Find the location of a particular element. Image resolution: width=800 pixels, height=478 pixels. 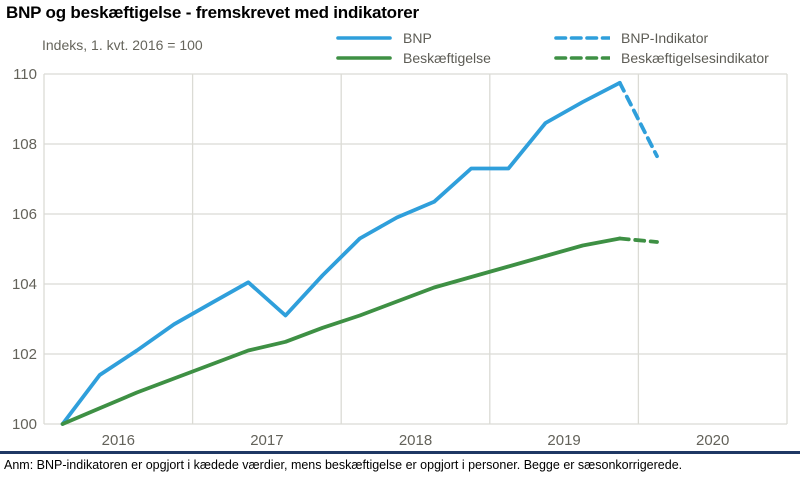

y-tick-label: 110 is located at coordinates (25, 74).